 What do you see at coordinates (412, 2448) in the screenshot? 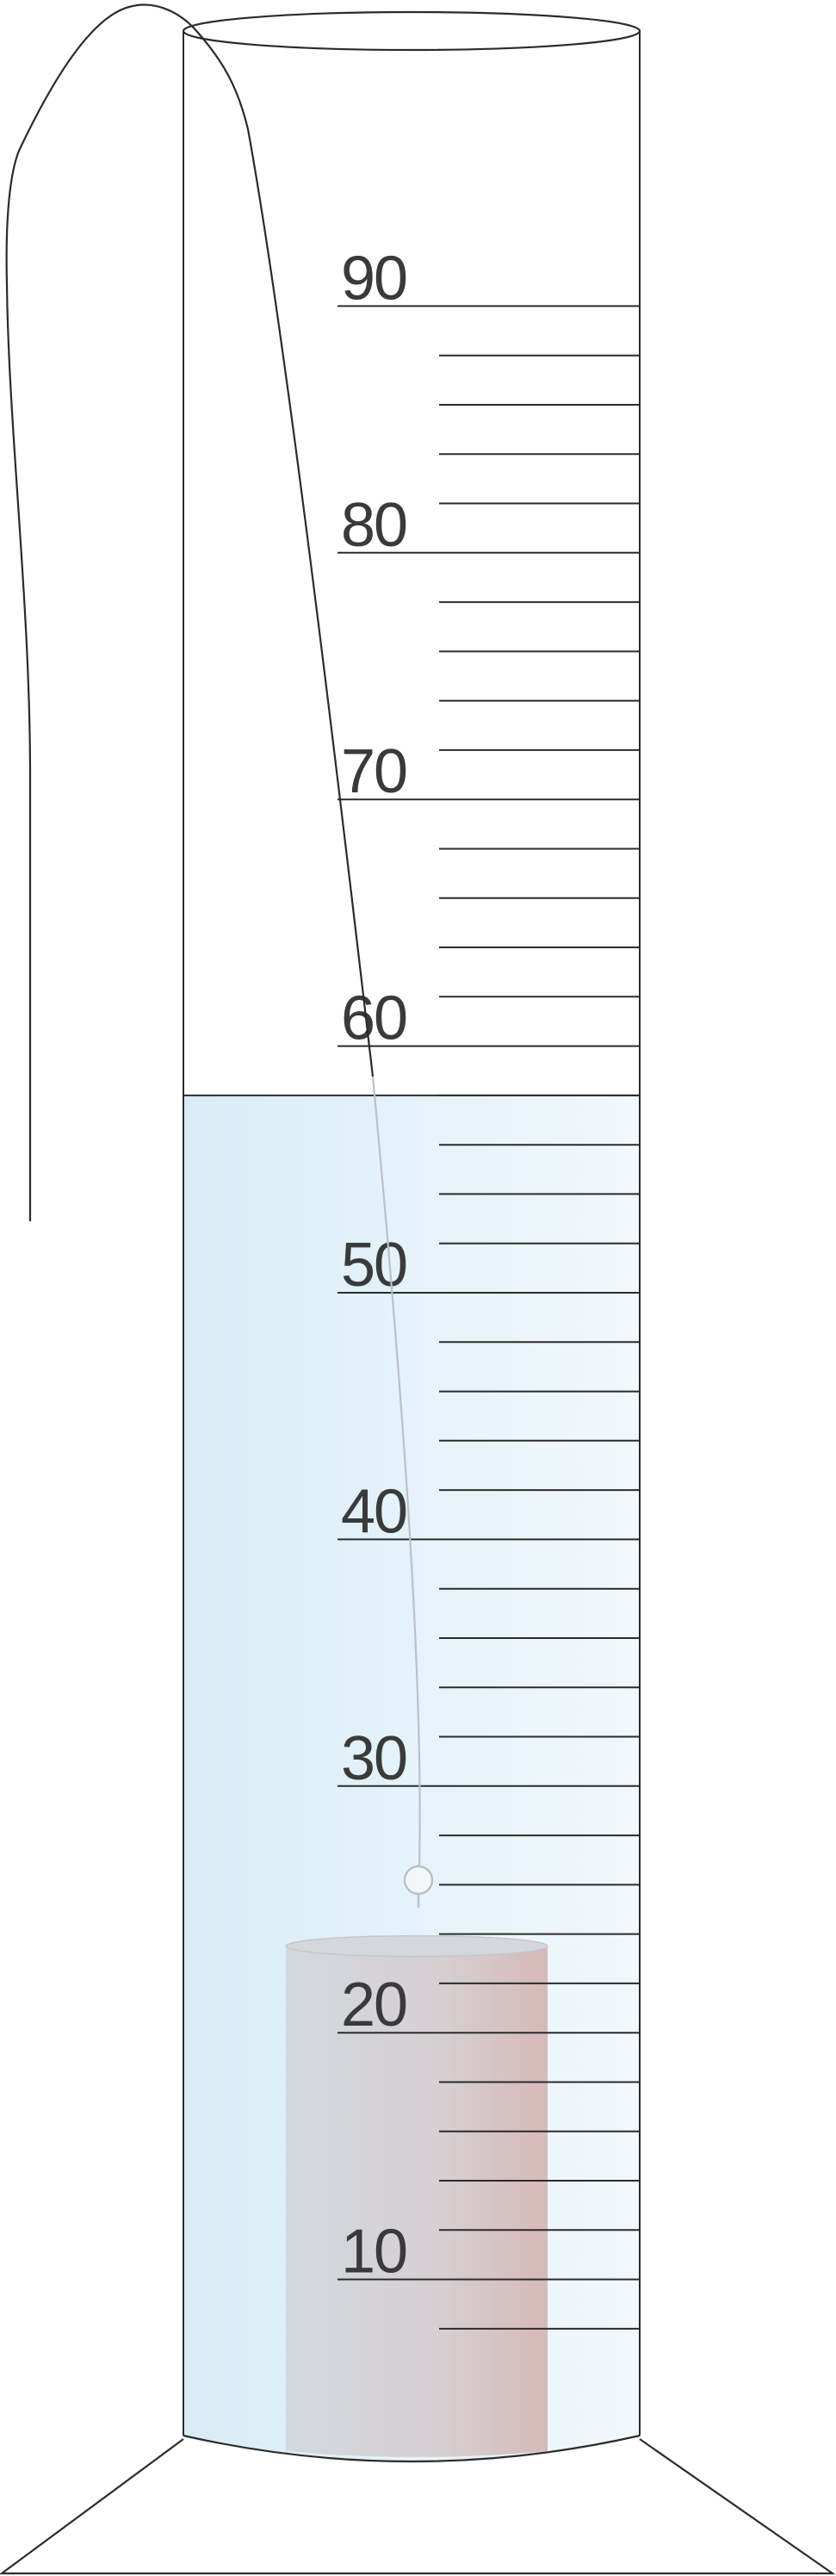
I see `cylinder-bottom-curve` at bounding box center [412, 2448].